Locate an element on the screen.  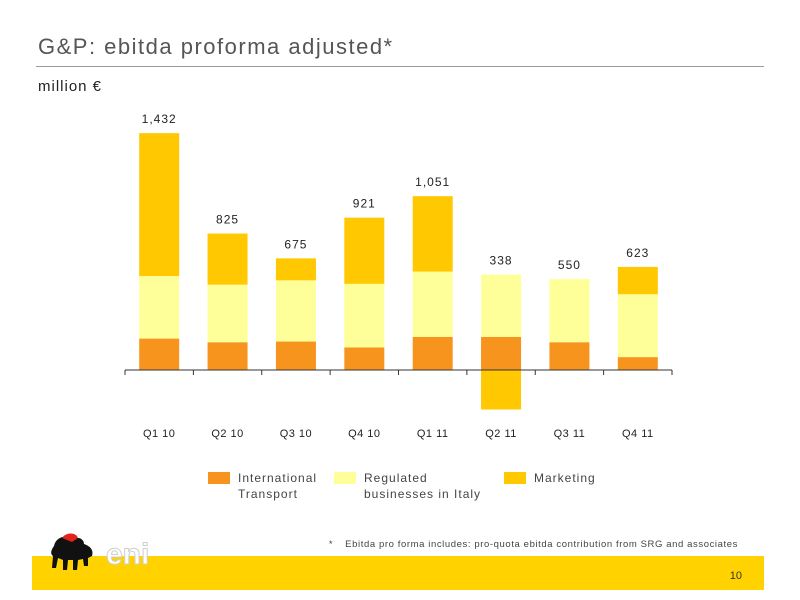
total-label: 1,432 is located at coordinates (159, 119).